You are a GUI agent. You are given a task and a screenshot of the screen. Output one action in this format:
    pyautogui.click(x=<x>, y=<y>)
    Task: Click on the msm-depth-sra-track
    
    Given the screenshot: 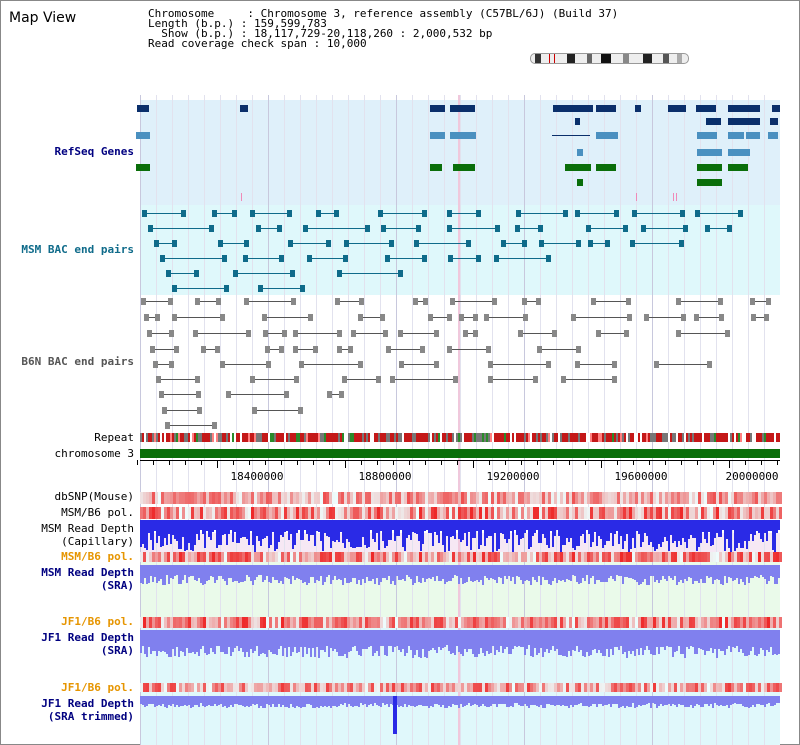 What is the action you would take?
    pyautogui.click(x=460, y=575)
    